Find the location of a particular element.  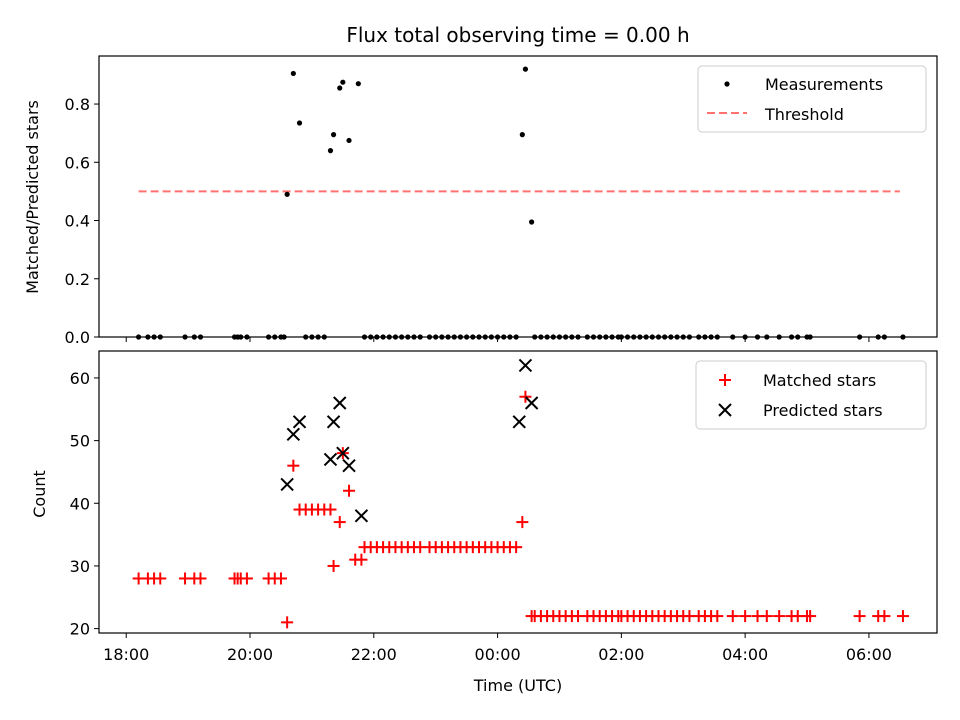

legend-matched-label: Matched stars is located at coordinates (819, 380).